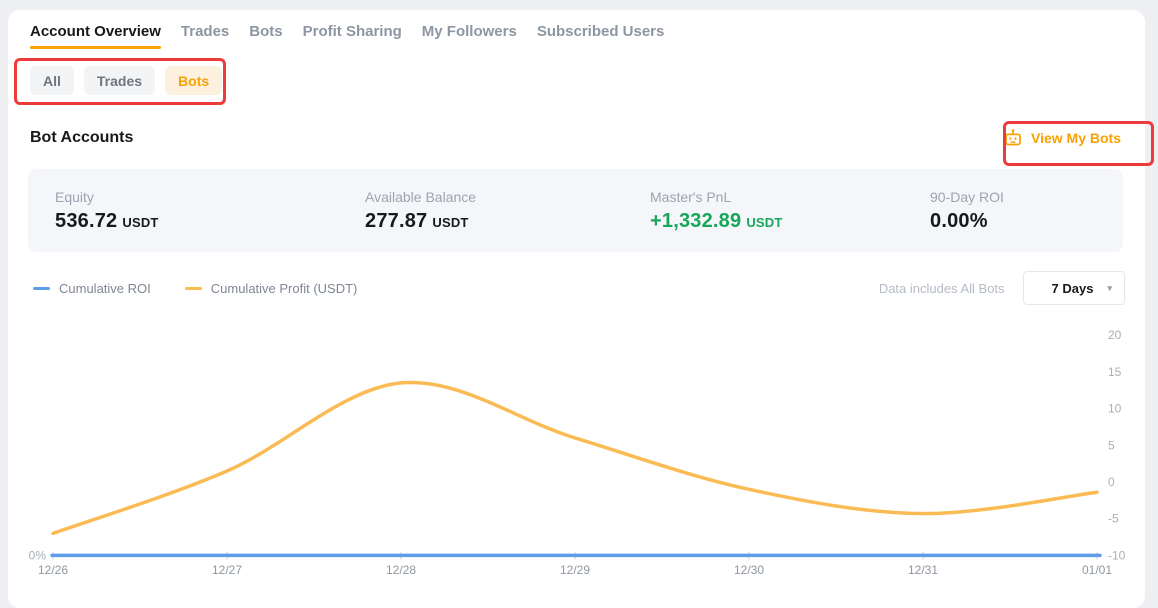 This screenshot has width=1158, height=608. Describe the element at coordinates (1113, 519) in the screenshot. I see `svg-text: -5` at that location.